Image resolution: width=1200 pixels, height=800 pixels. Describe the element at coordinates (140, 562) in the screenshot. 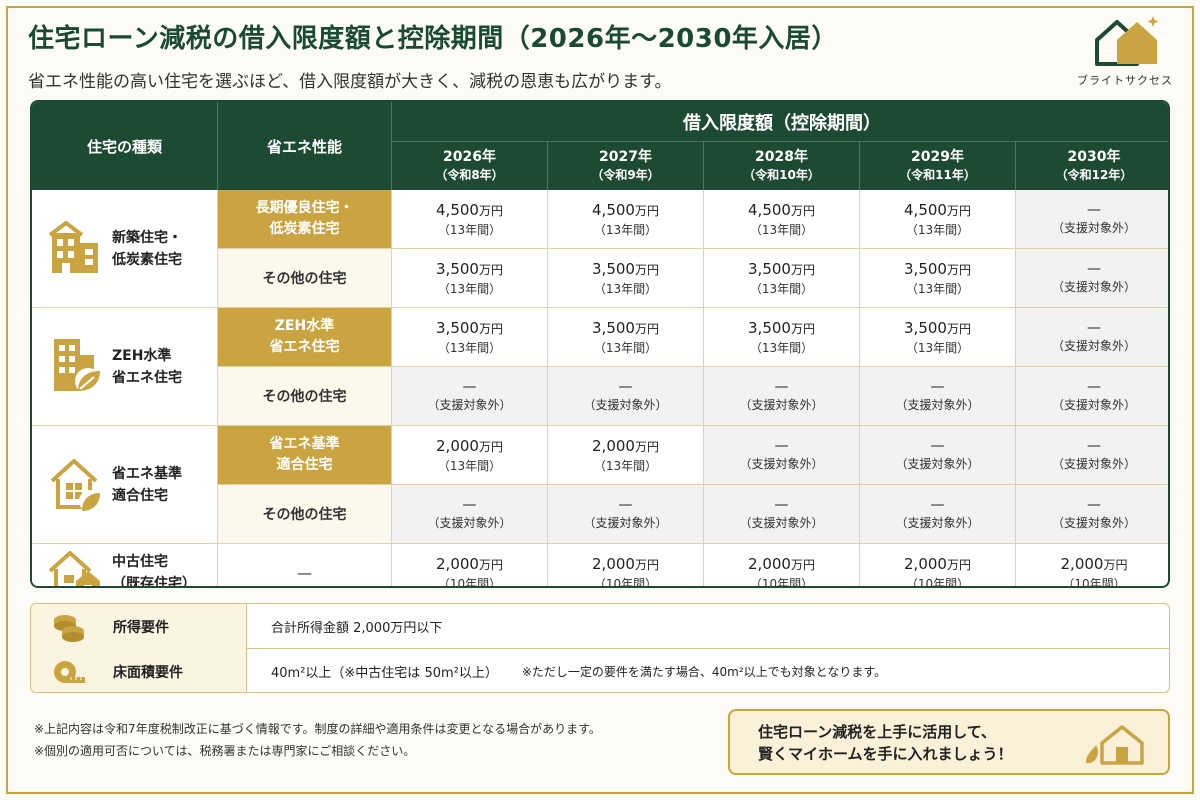

I see `housing-type-line: 中古住宅` at that location.